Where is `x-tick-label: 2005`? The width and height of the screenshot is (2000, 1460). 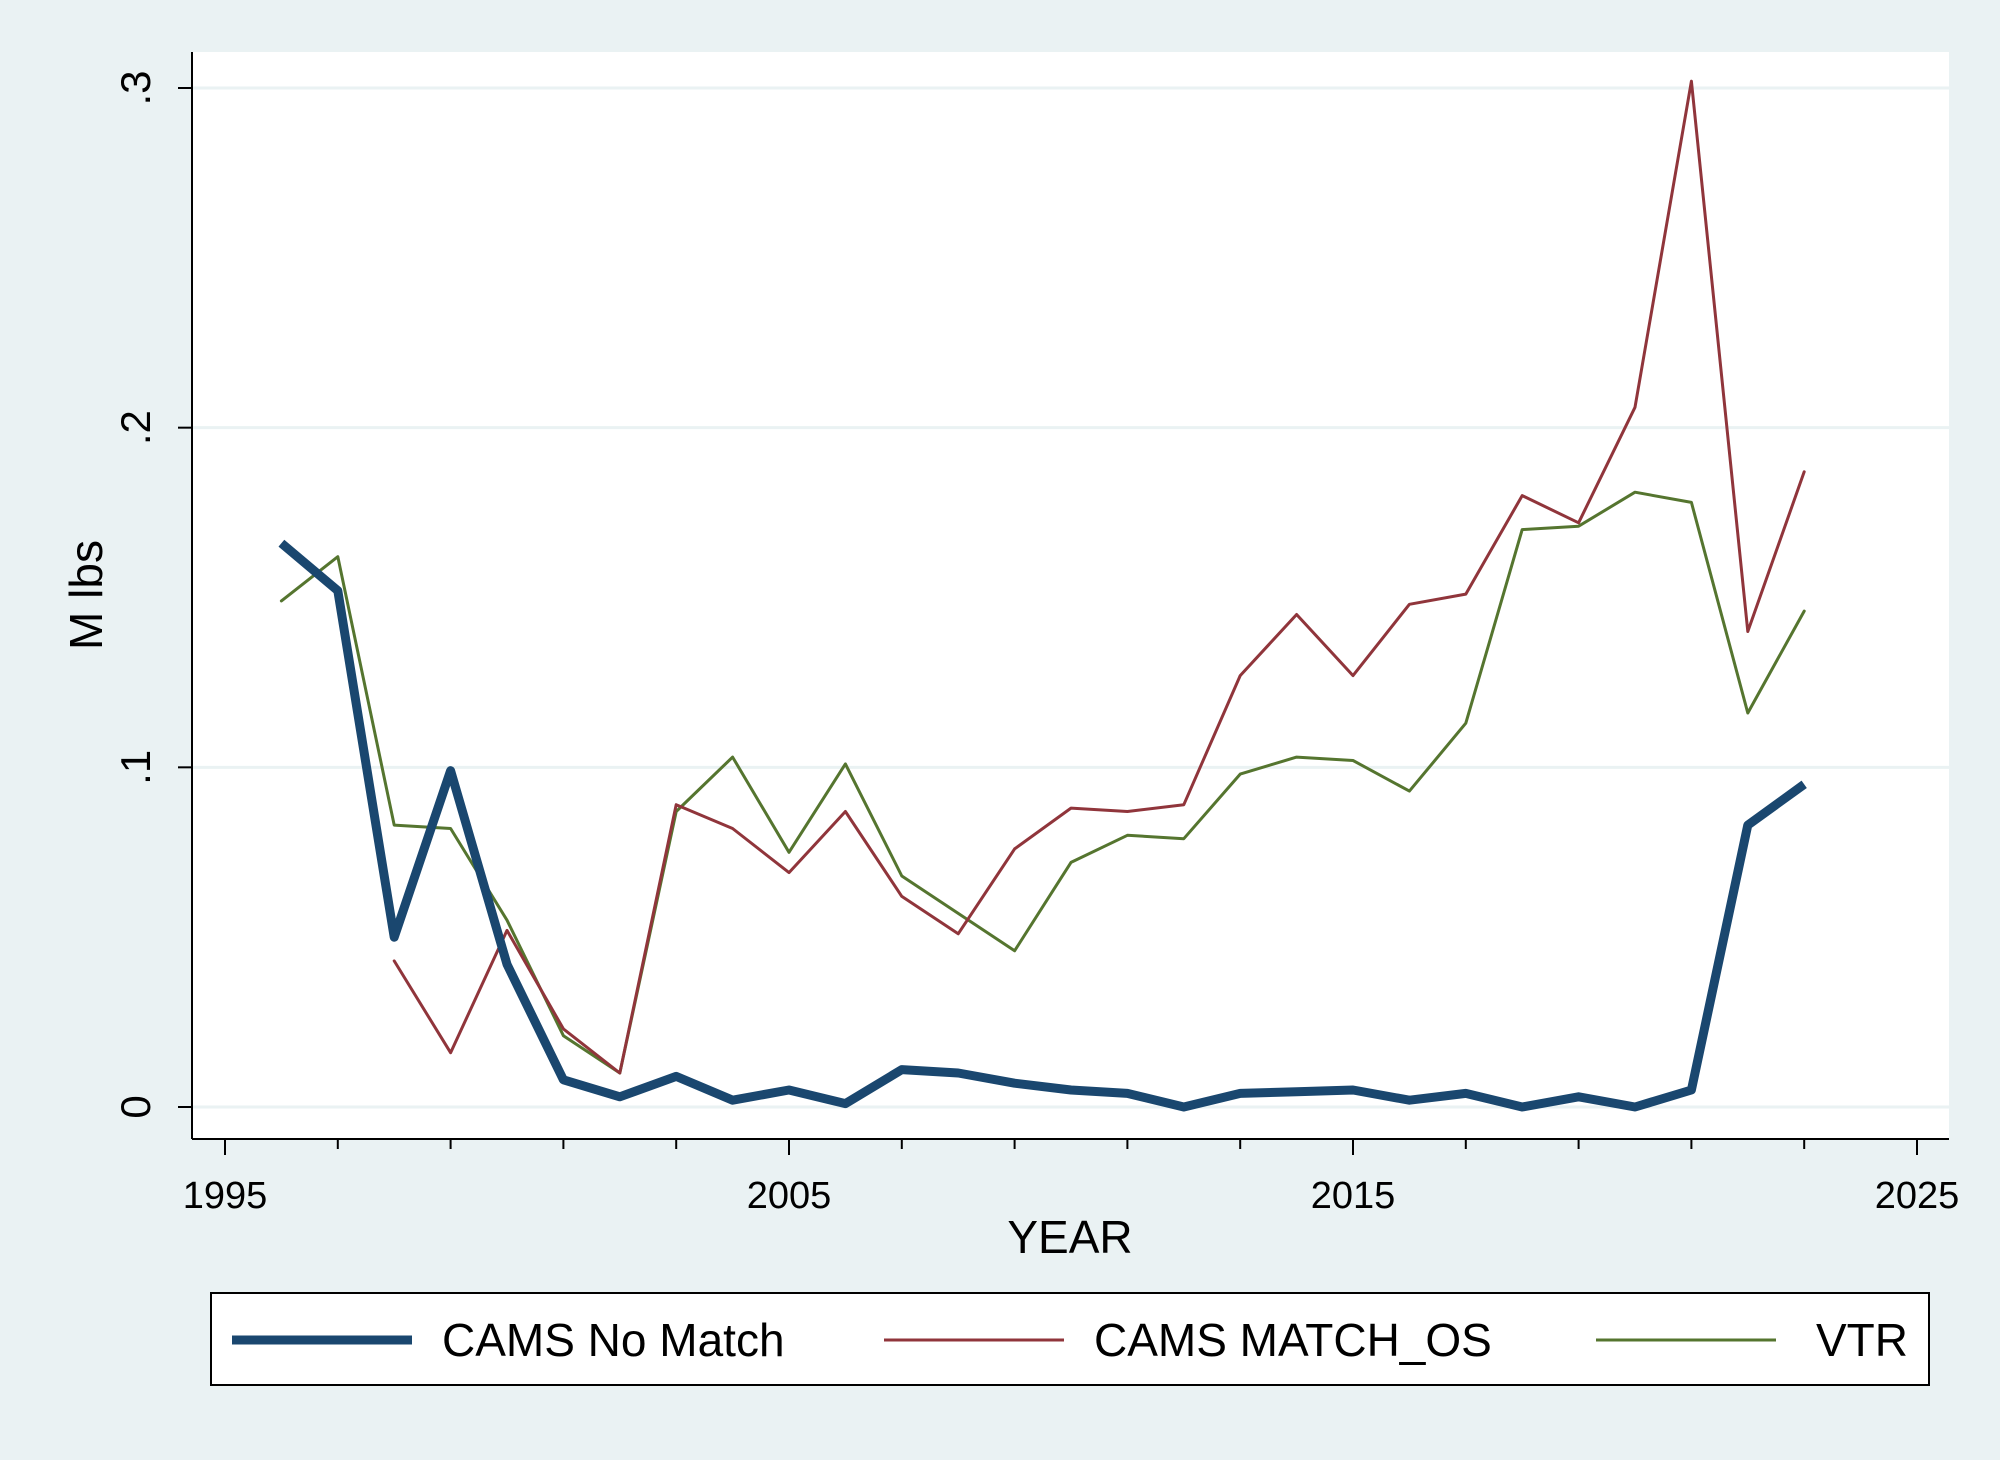 x-tick-label: 2005 is located at coordinates (789, 1196).